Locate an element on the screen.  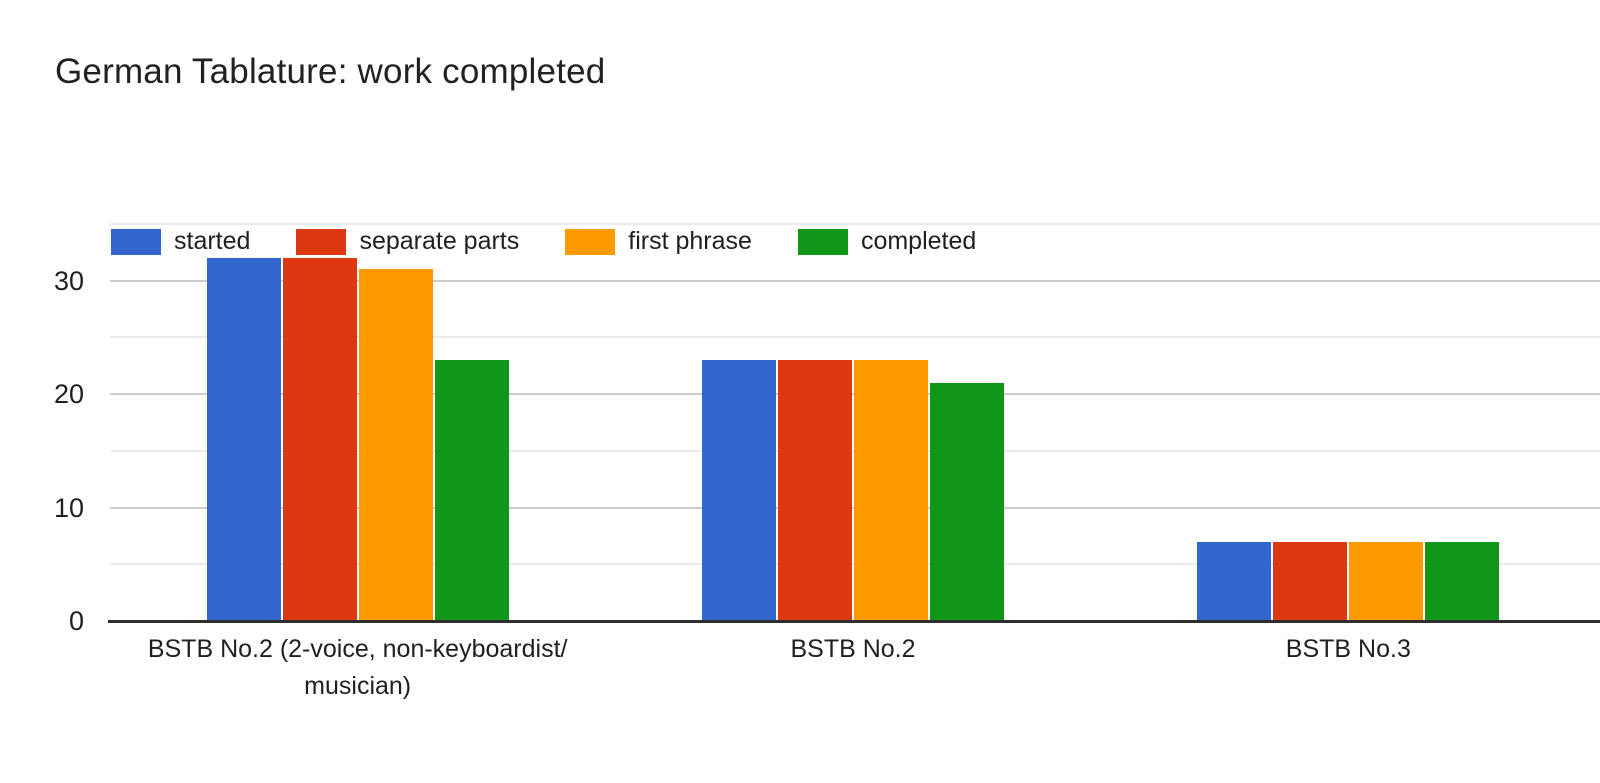
legend-label: separate parts is located at coordinates (439, 241).